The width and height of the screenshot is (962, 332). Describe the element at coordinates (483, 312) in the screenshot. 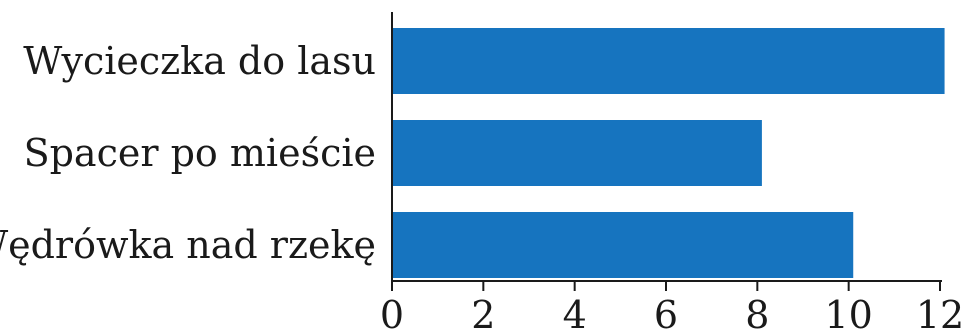

I see `x-tick-label-2: 2` at that location.